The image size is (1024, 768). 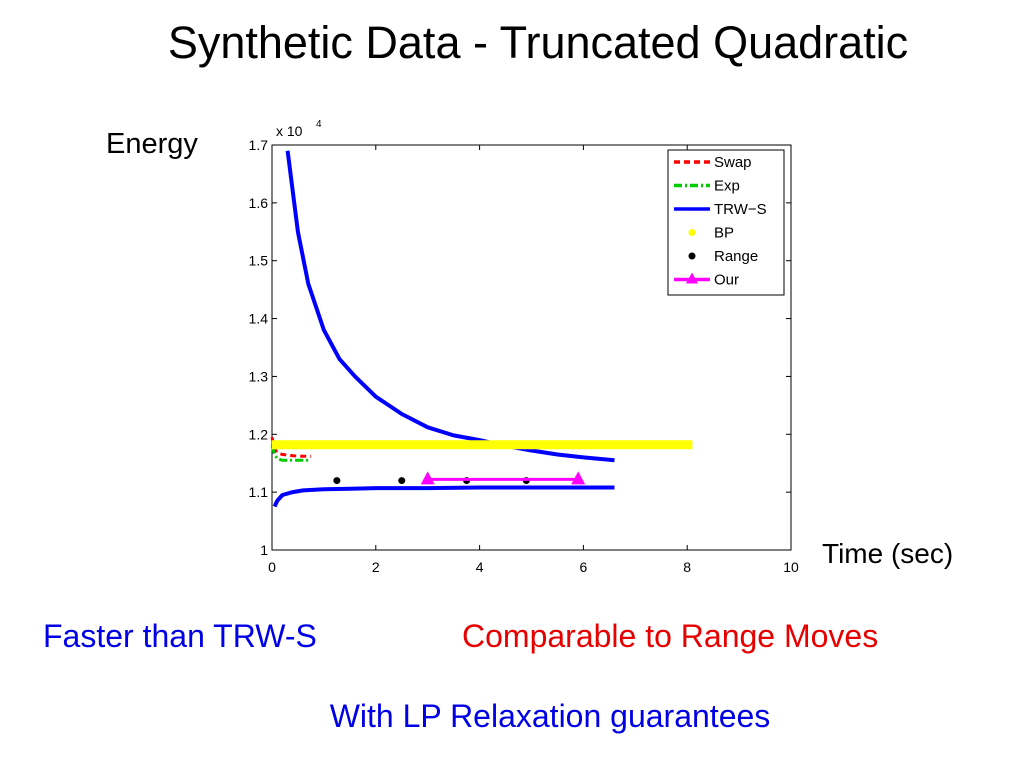 I want to click on y-tick-label: 1.3, so click(x=259, y=376).